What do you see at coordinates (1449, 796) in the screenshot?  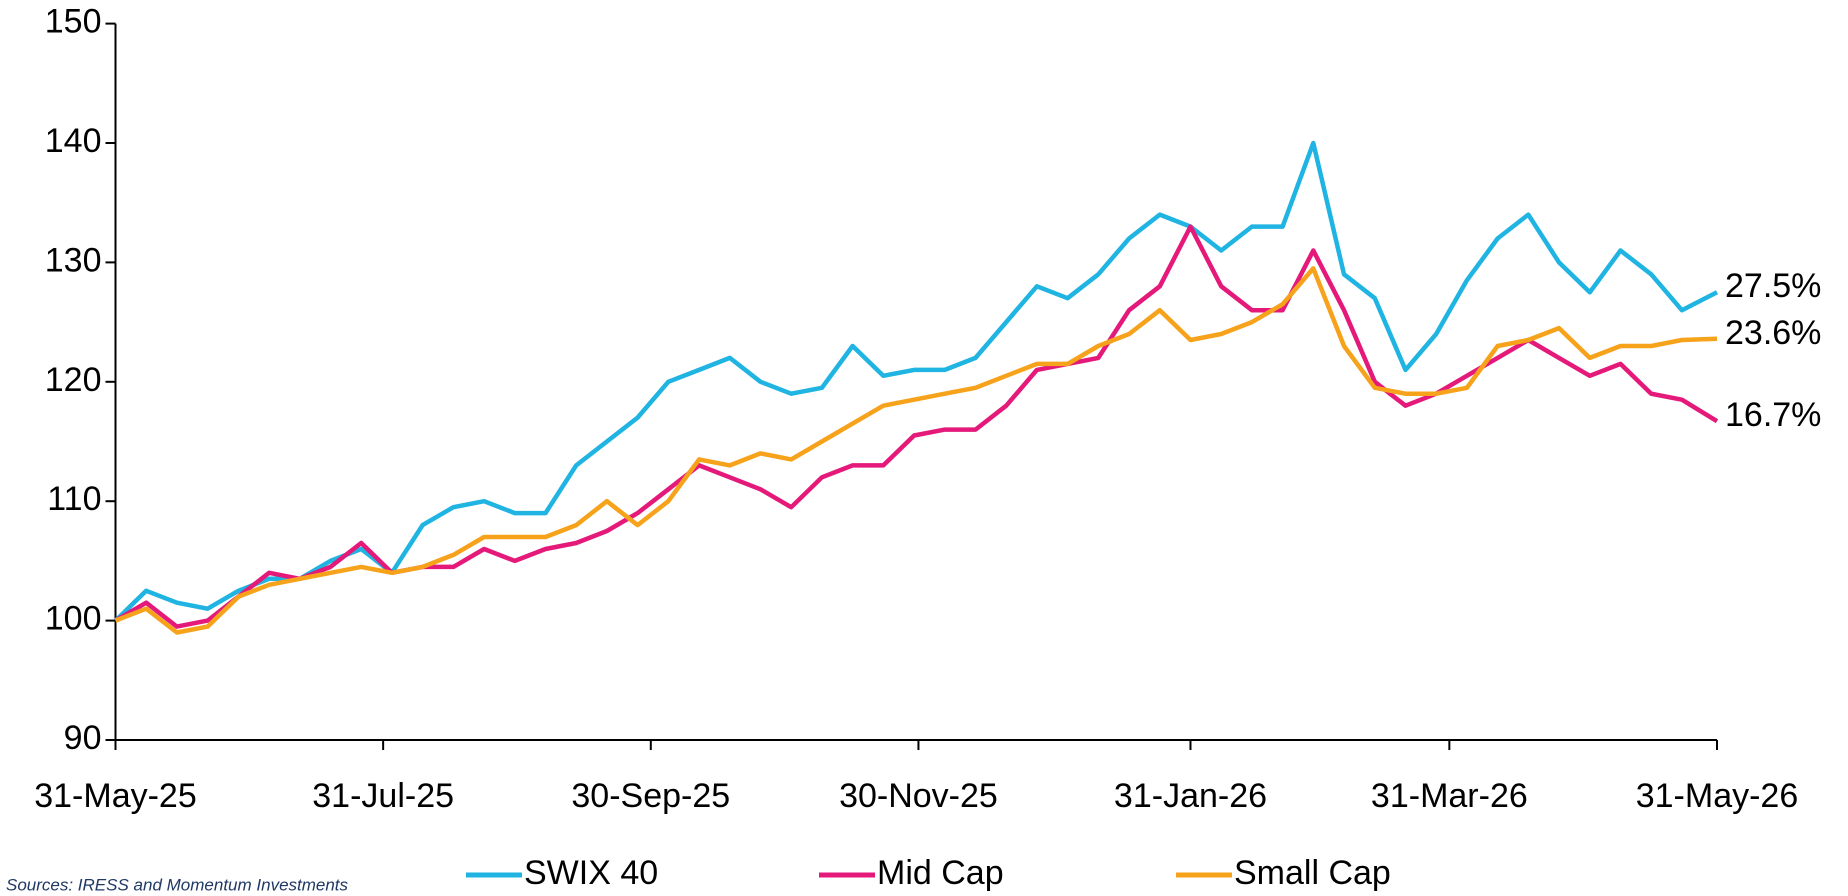 I see `x-tick-label: 31-Mar-26` at bounding box center [1449, 796].